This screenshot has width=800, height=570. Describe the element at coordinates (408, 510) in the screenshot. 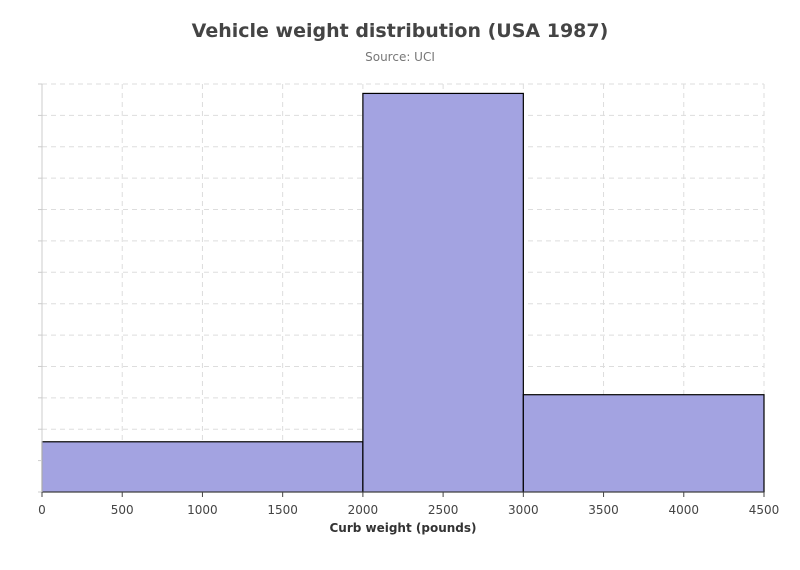

I see `tick-labels: 0 500 1000 1500 2000 2500 3000 3500 4000 4500` at that location.